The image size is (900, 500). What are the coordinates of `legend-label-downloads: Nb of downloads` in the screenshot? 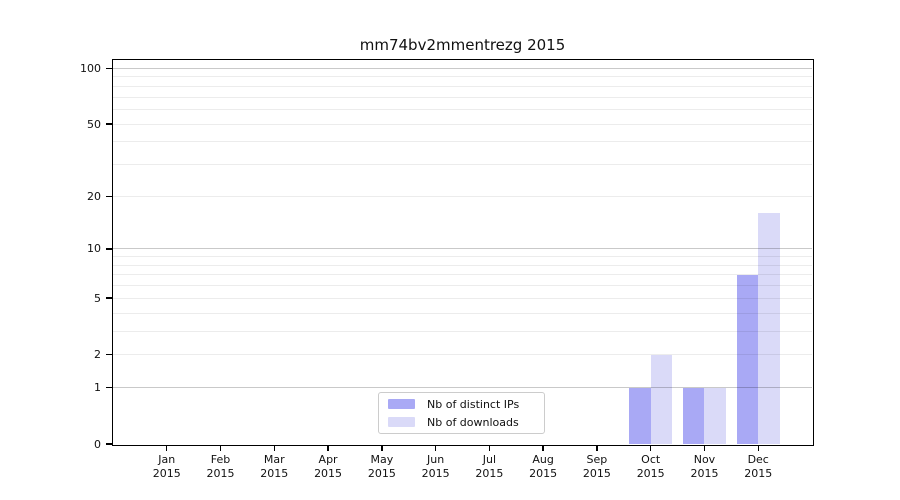 It's located at (473, 422).